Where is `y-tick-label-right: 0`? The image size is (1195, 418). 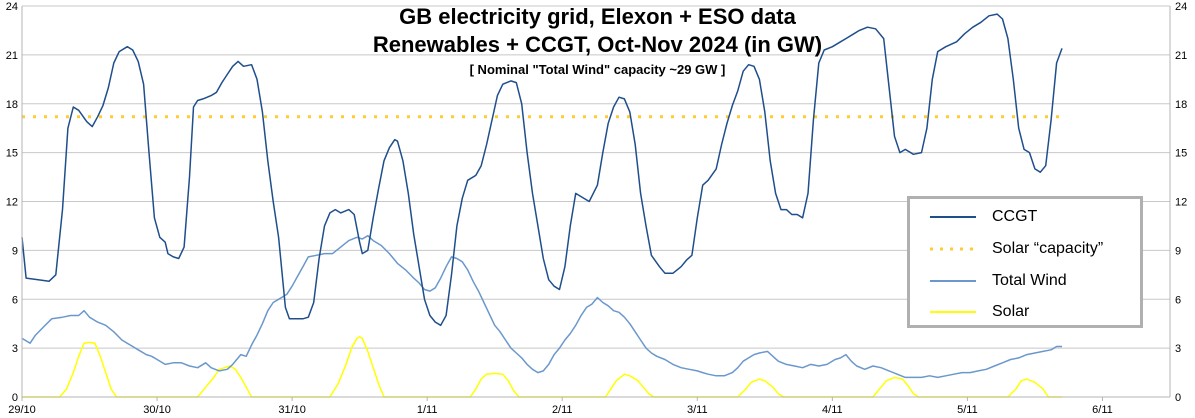 y-tick-label-right: 0 is located at coordinates (1178, 398).